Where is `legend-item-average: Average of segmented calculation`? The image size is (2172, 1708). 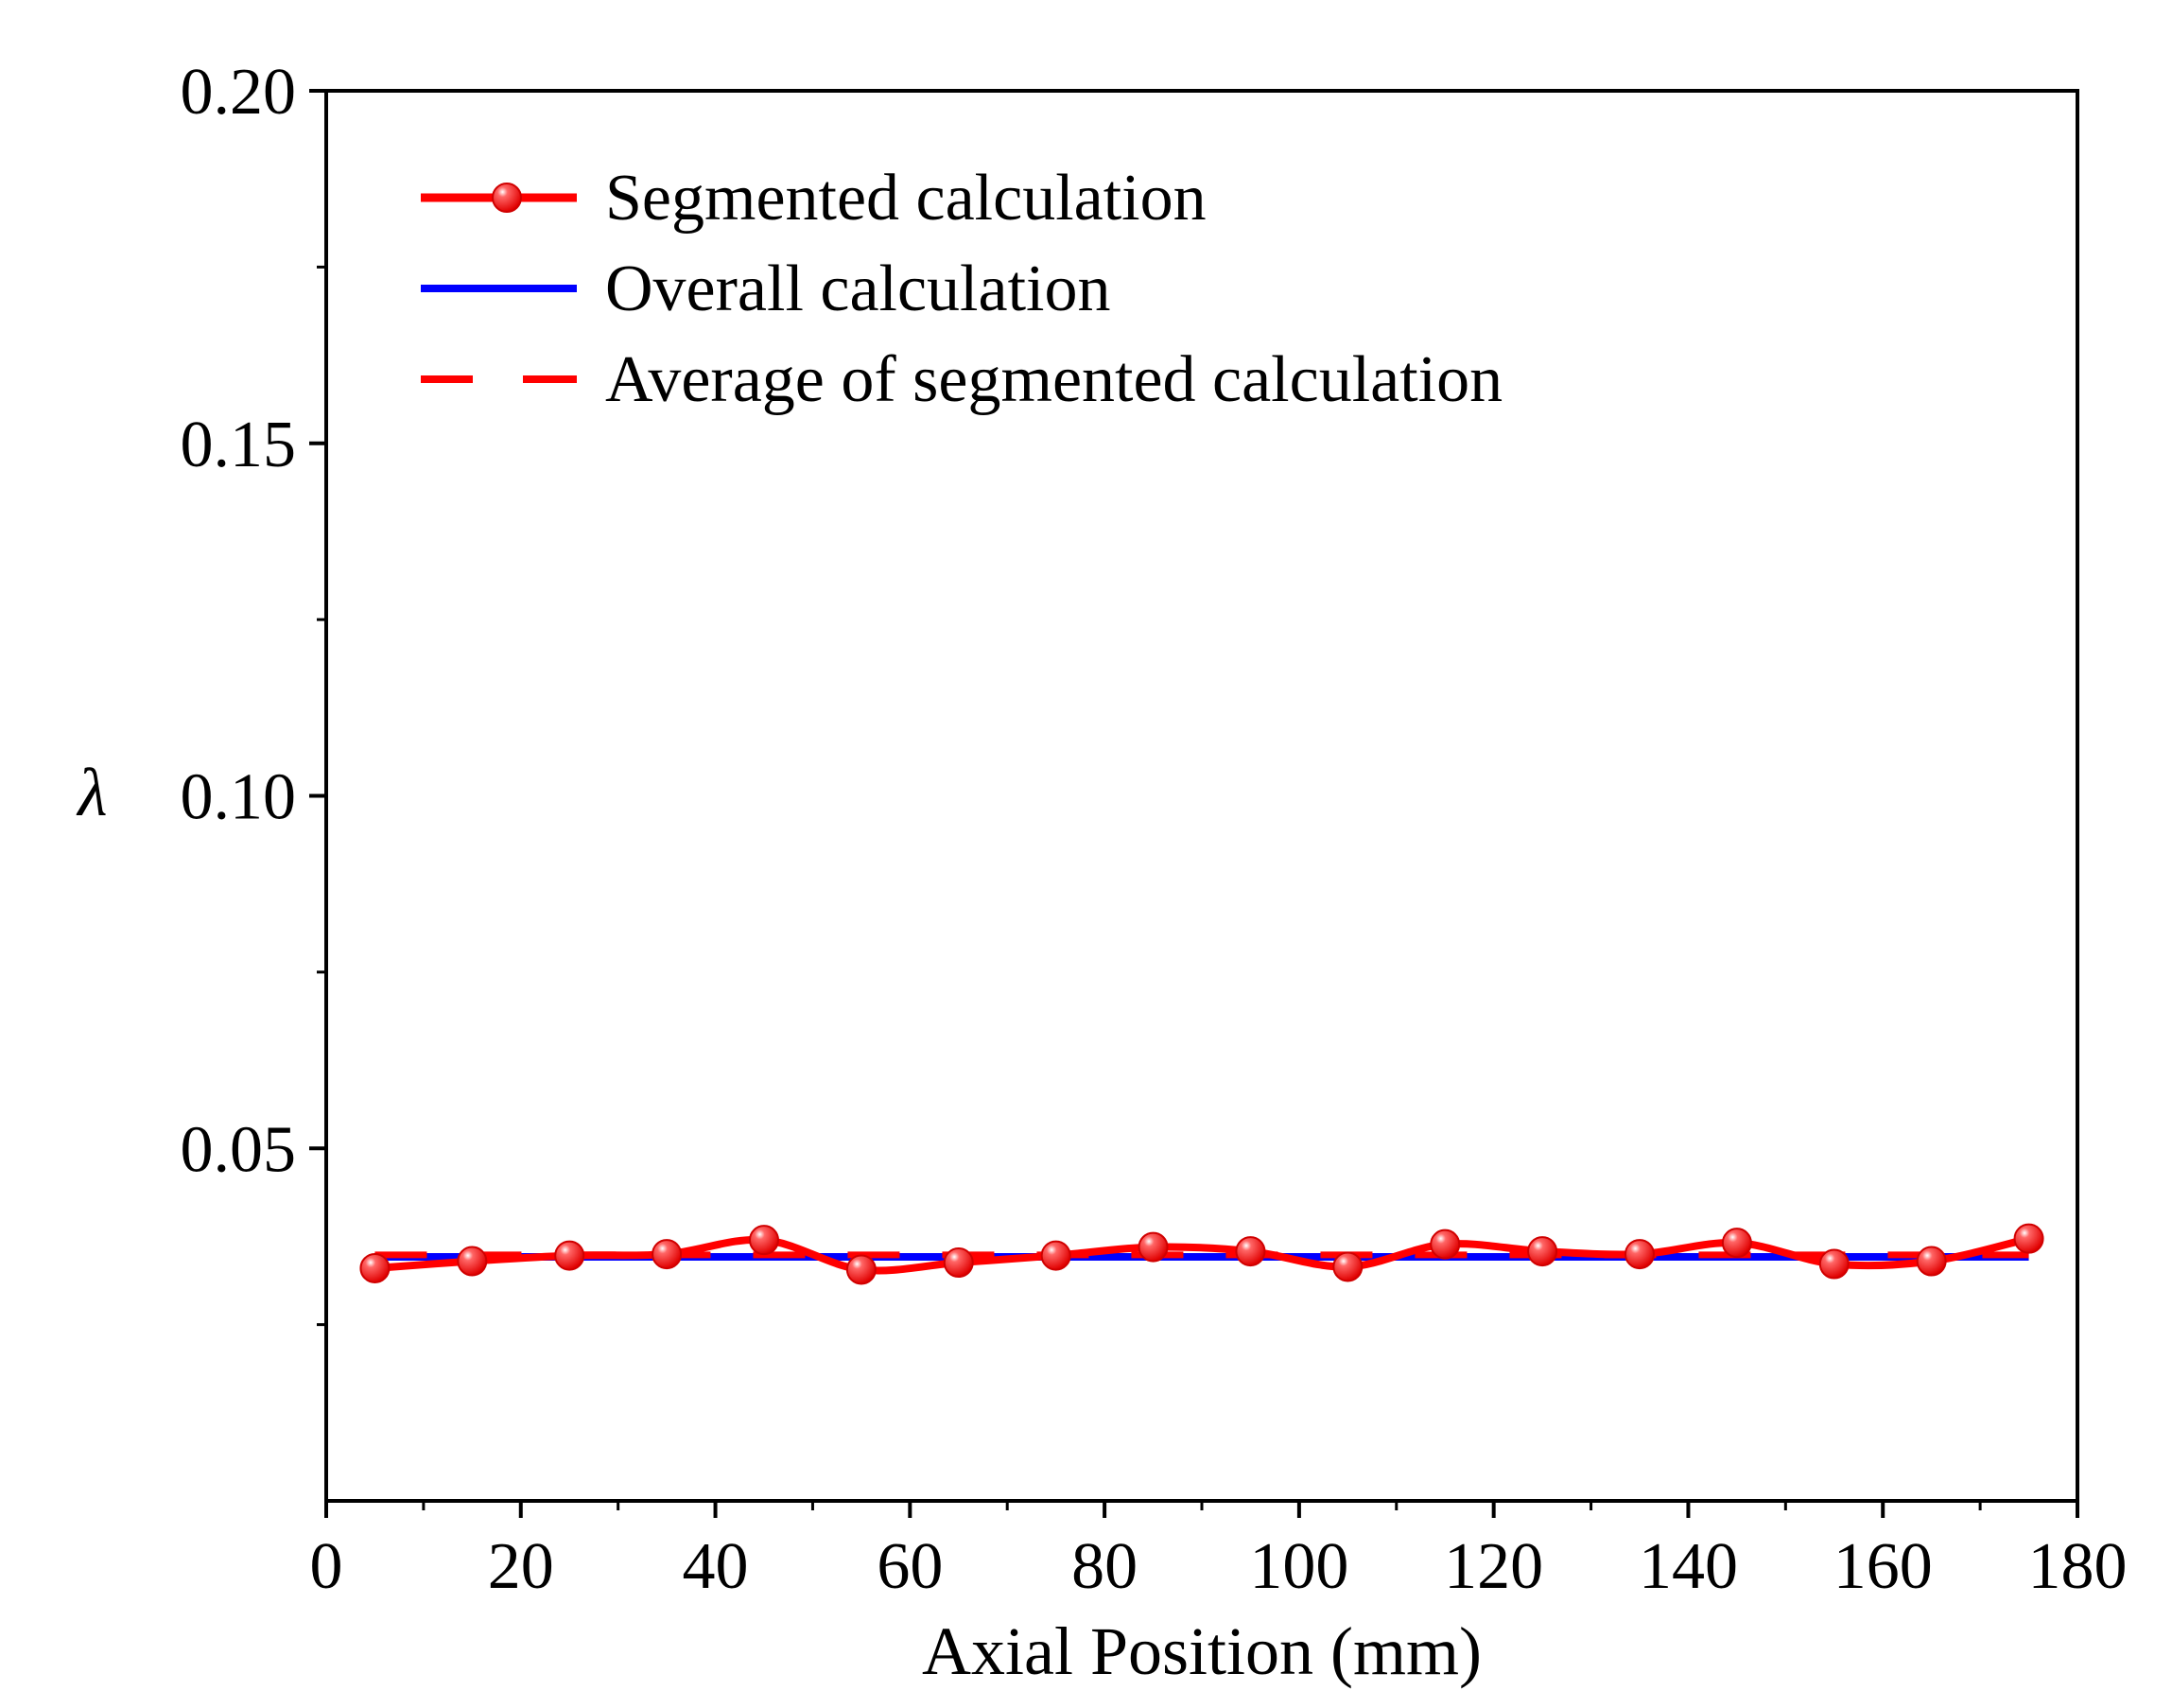
legend-item-average: Average of segmented calculation is located at coordinates (962, 379).